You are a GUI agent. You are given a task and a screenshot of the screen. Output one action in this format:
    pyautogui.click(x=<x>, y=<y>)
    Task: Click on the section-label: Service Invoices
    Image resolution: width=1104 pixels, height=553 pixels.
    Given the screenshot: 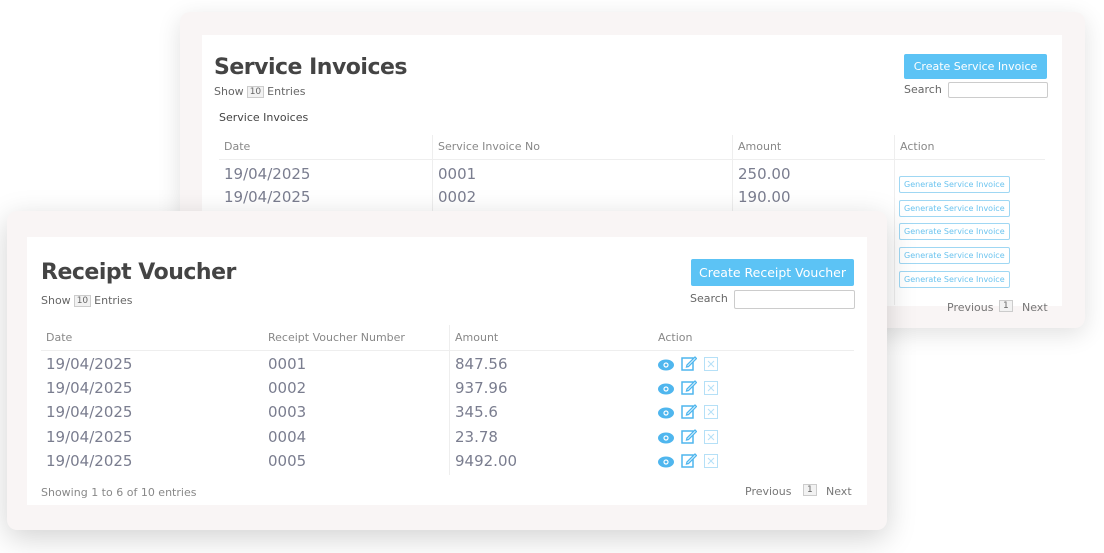 What is the action you would take?
    pyautogui.click(x=264, y=117)
    